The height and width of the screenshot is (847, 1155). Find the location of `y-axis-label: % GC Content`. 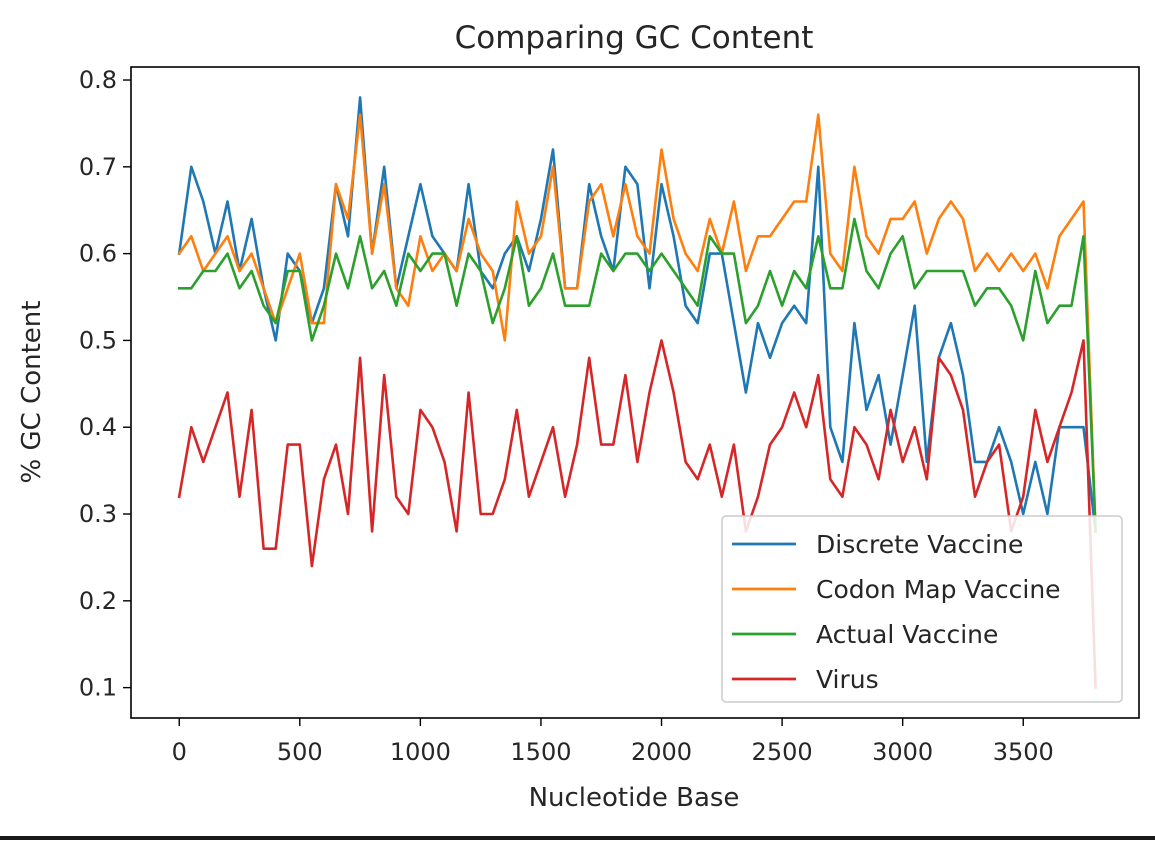

y-axis-label: % GC Content is located at coordinates (32, 392).